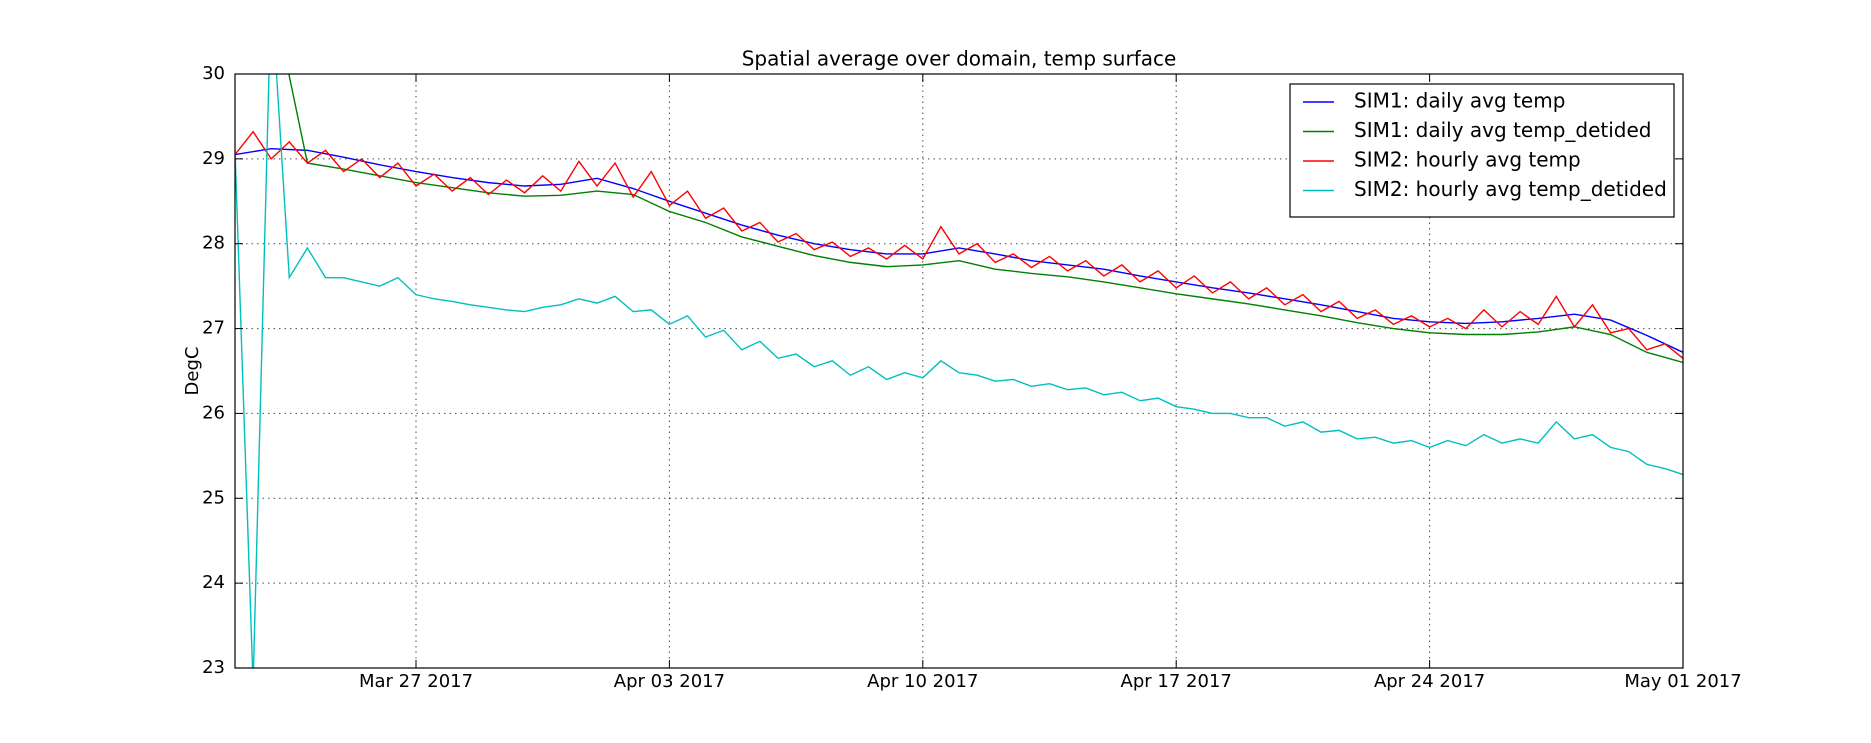 The height and width of the screenshot is (743, 1871). What do you see at coordinates (213, 497) in the screenshot?
I see `y-tick-label: 25` at bounding box center [213, 497].